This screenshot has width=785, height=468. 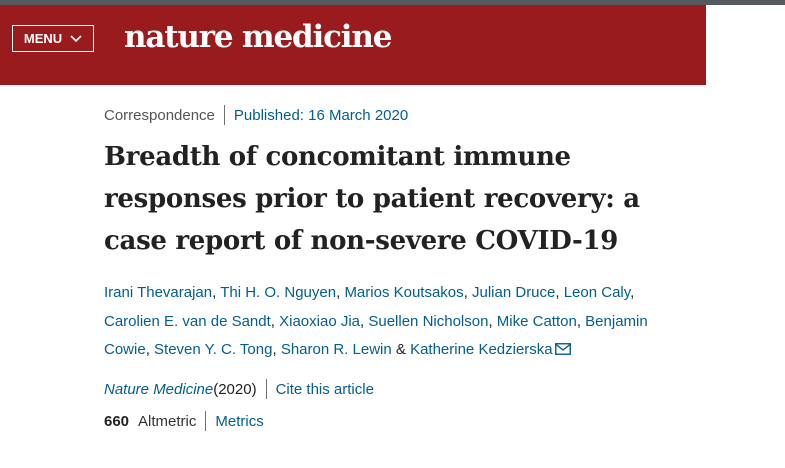 What do you see at coordinates (404, 292) in the screenshot?
I see `author-link: Marios Koutsakos` at bounding box center [404, 292].